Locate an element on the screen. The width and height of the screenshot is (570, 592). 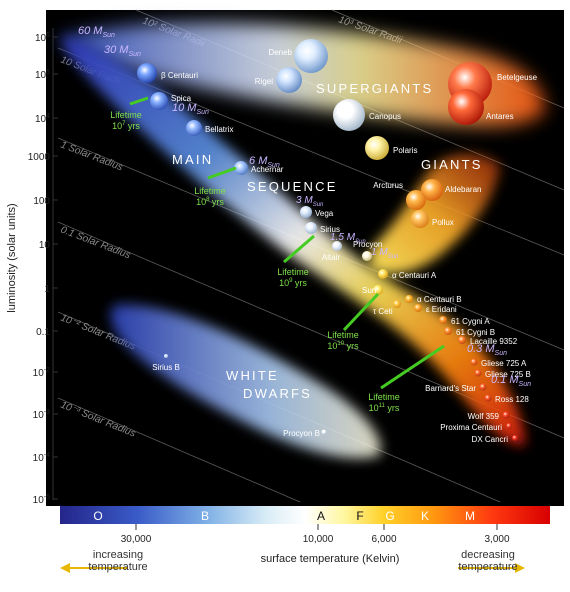
y-tick-label: 1 is located at coordinates (47, 289).